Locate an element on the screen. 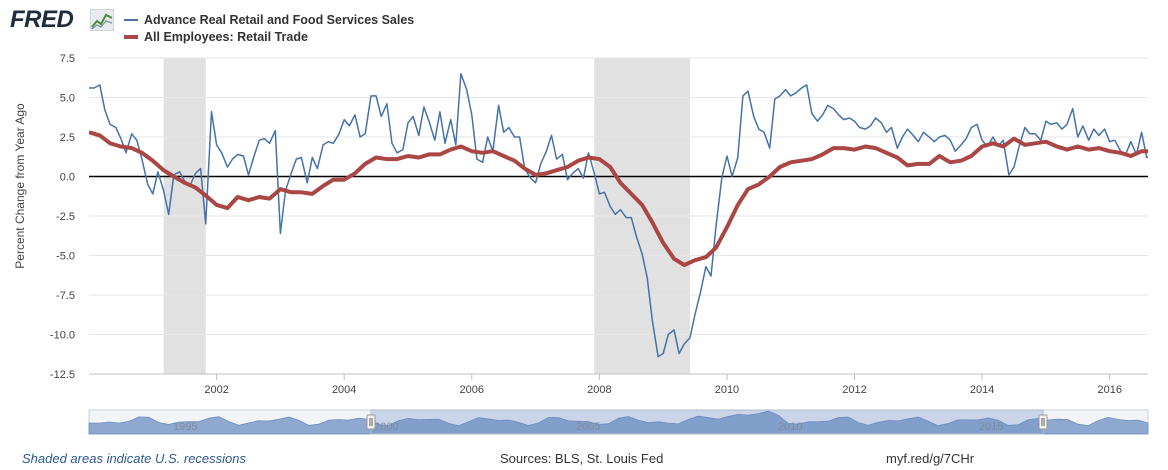 This screenshot has width=1168, height=470. x-tick-label: 2008 is located at coordinates (599, 390).